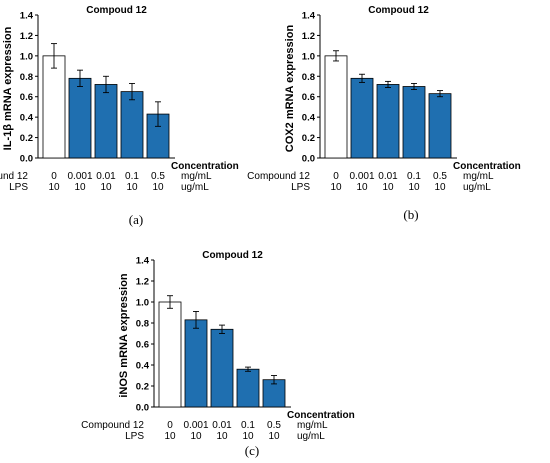 This screenshot has width=550, height=463. I want to click on panel-letter: (b), so click(410, 214).